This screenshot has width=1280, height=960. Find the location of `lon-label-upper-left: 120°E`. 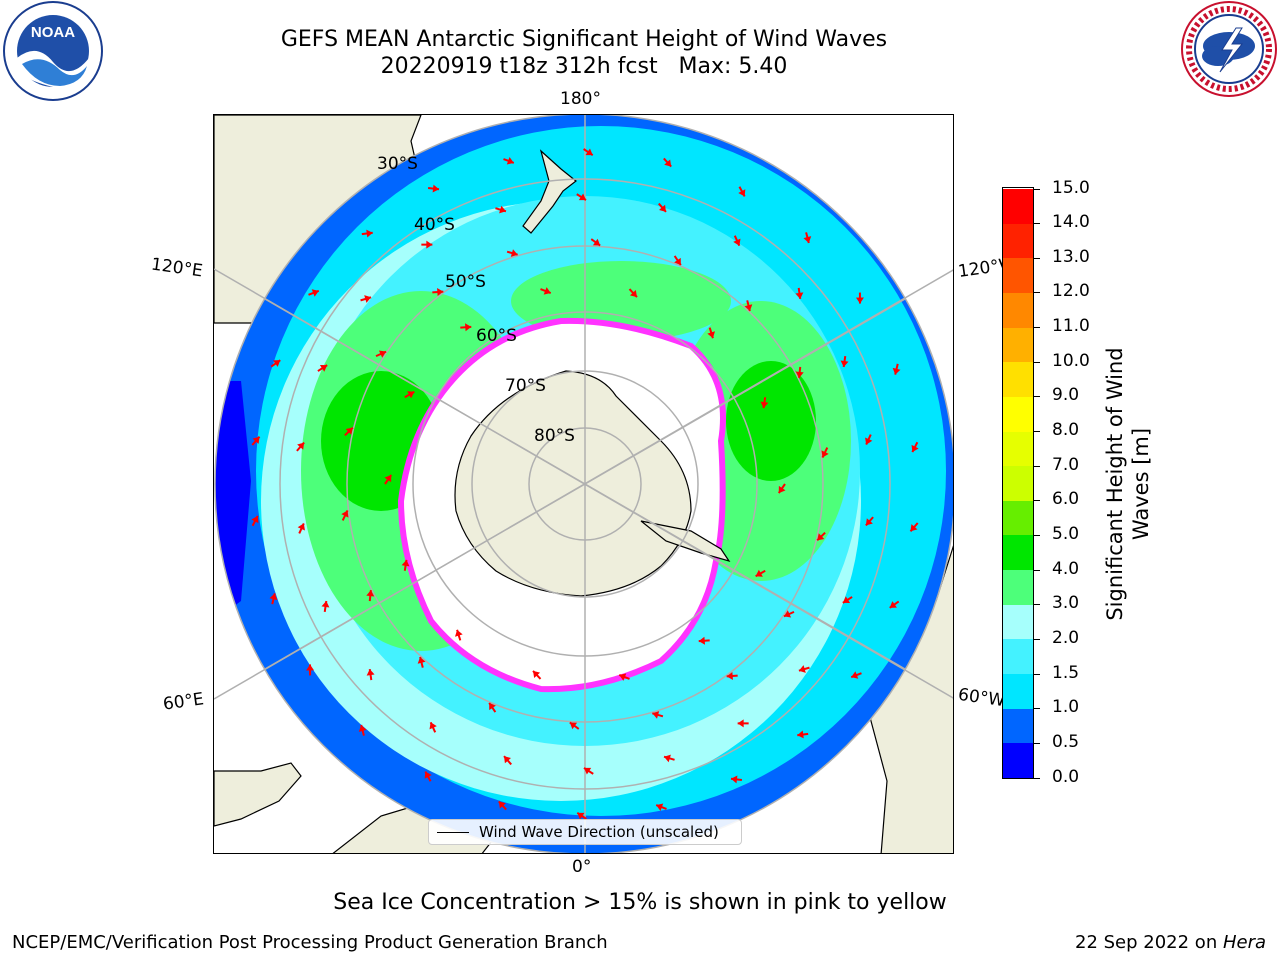

lon-label-upper-left: 120°E is located at coordinates (176, 268).